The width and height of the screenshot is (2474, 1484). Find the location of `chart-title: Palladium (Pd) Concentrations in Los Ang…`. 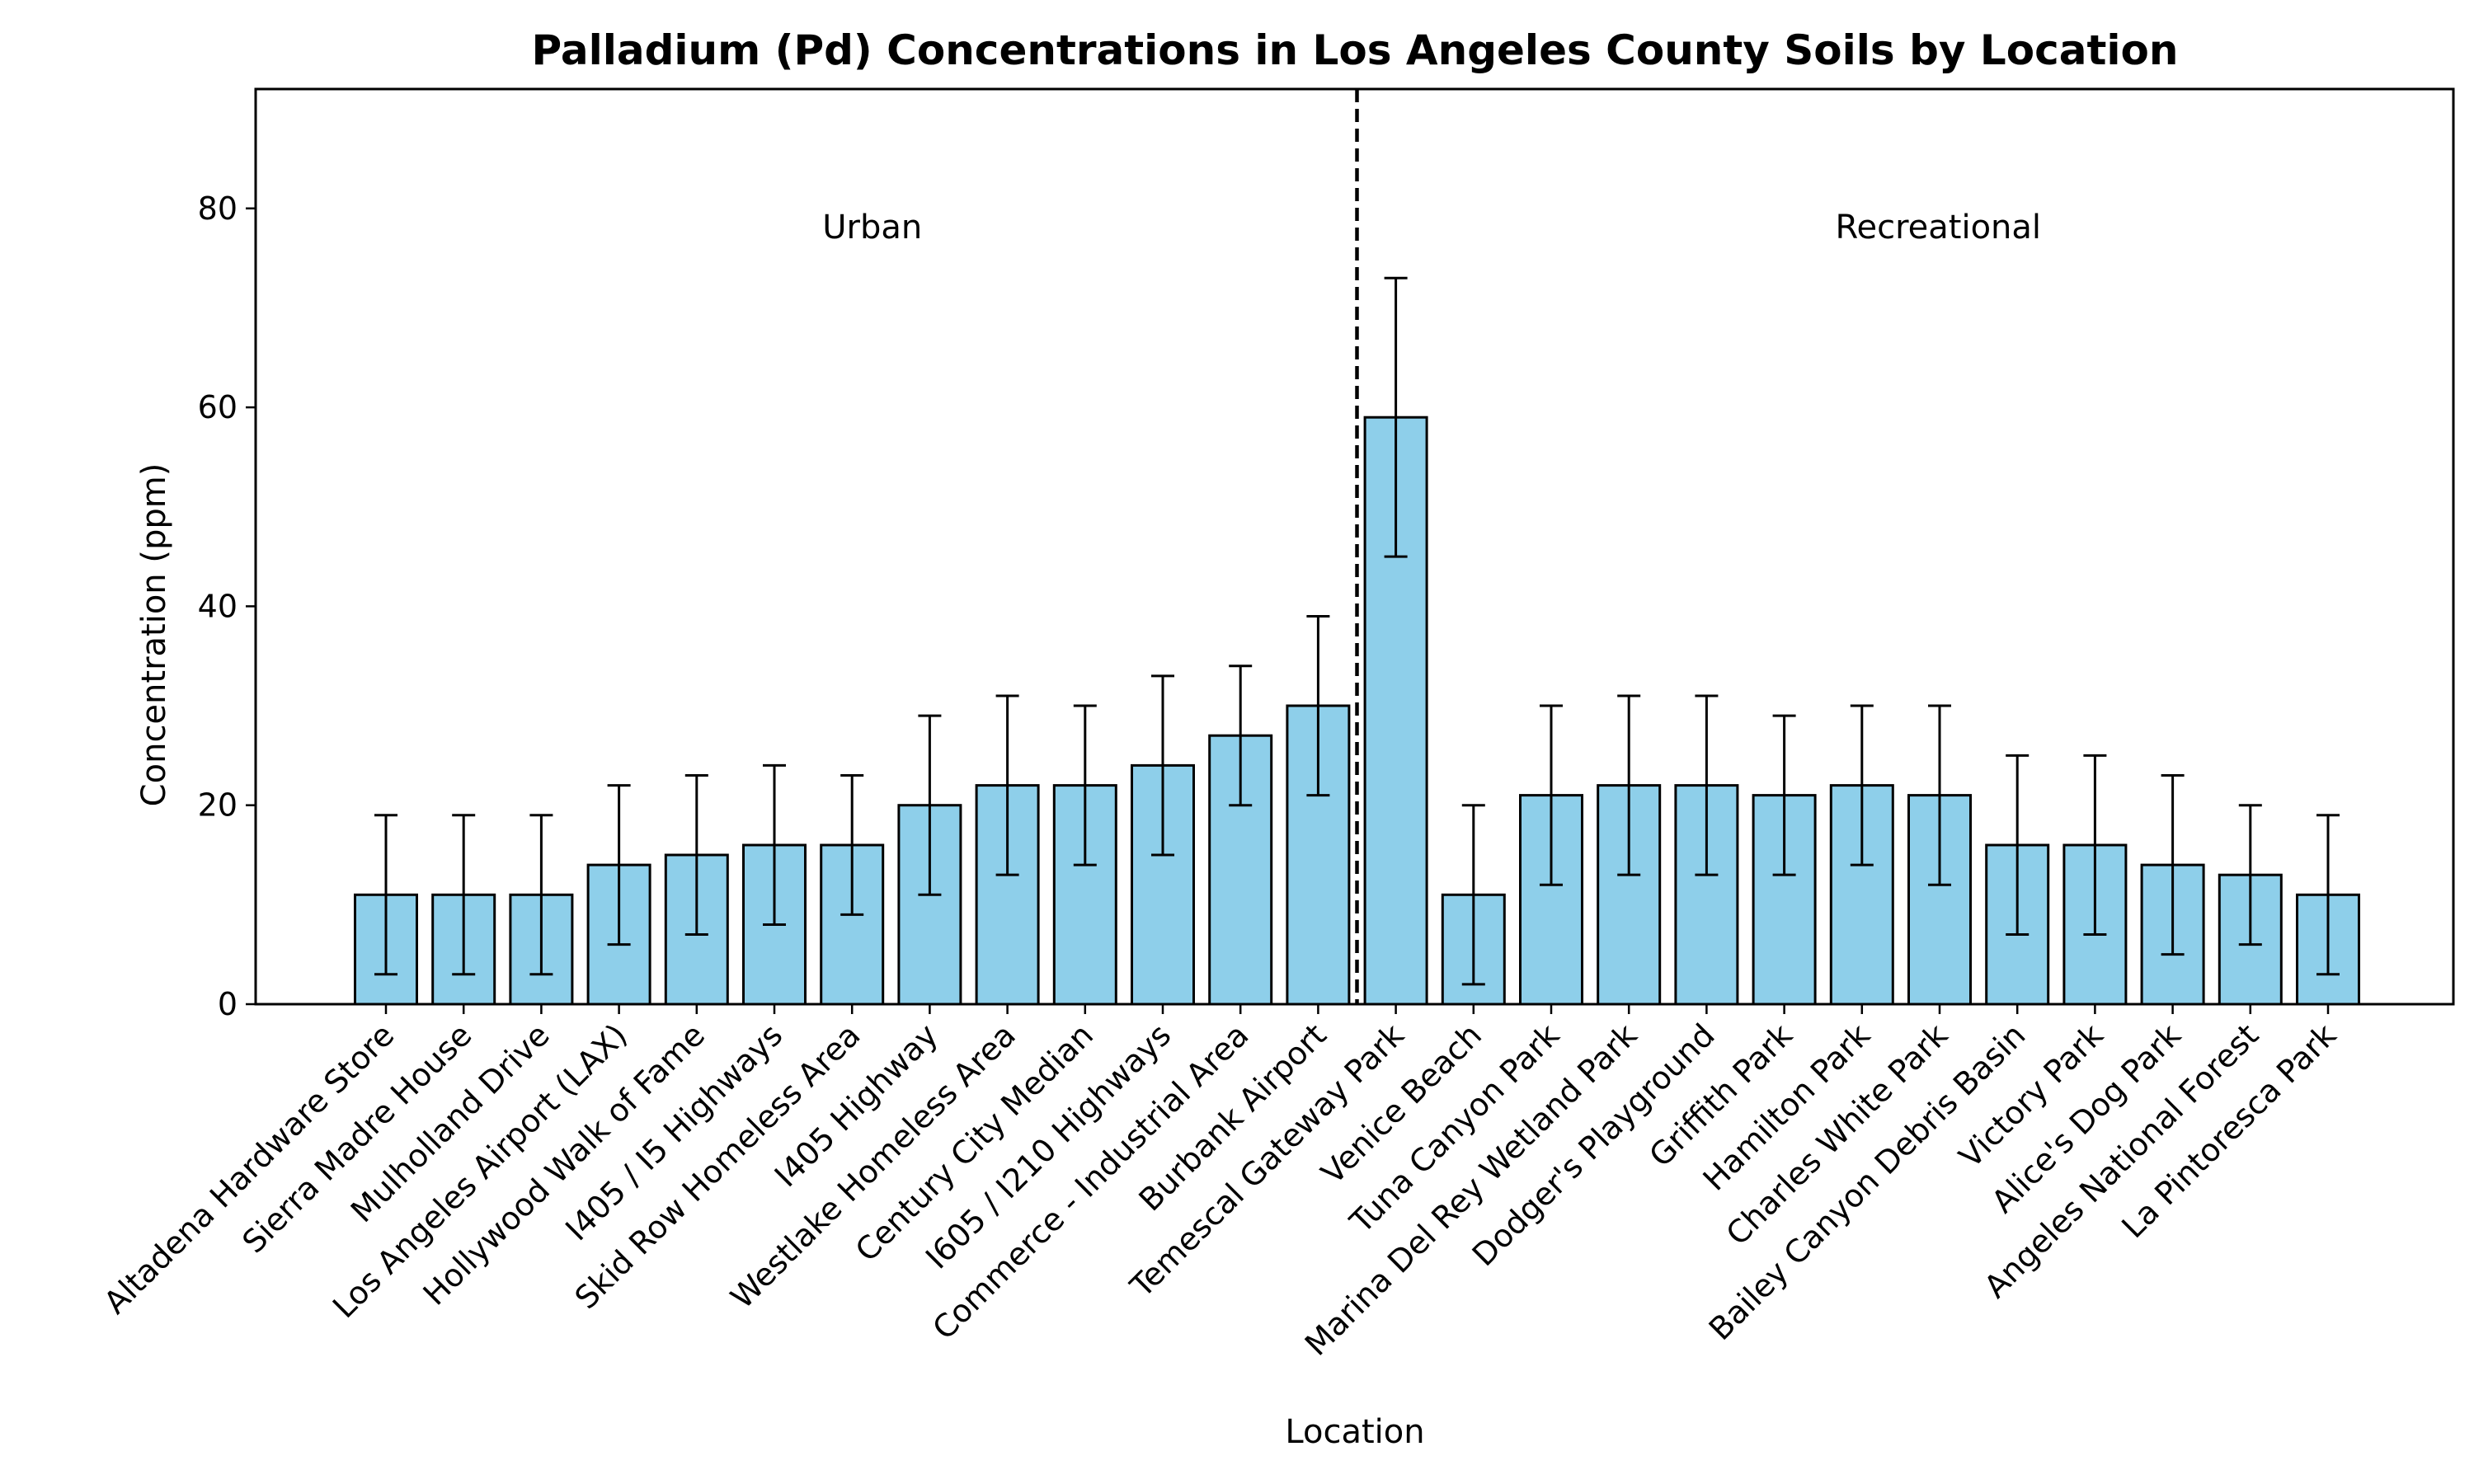

chart-title: Palladium (Pd) Concentrations in Los Ang… is located at coordinates (1355, 50).